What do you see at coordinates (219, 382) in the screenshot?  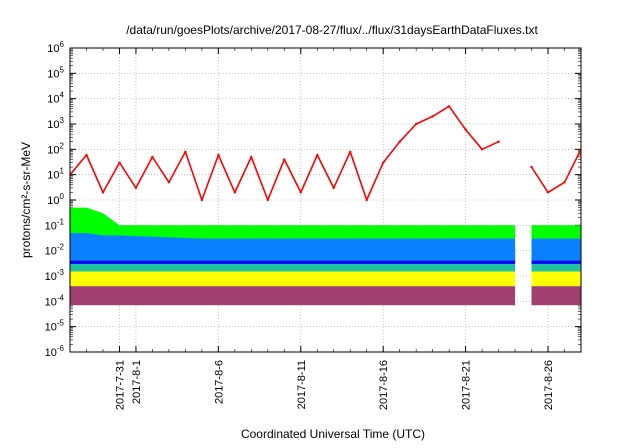 I see `x-tick-label: 2017-8-6` at bounding box center [219, 382].